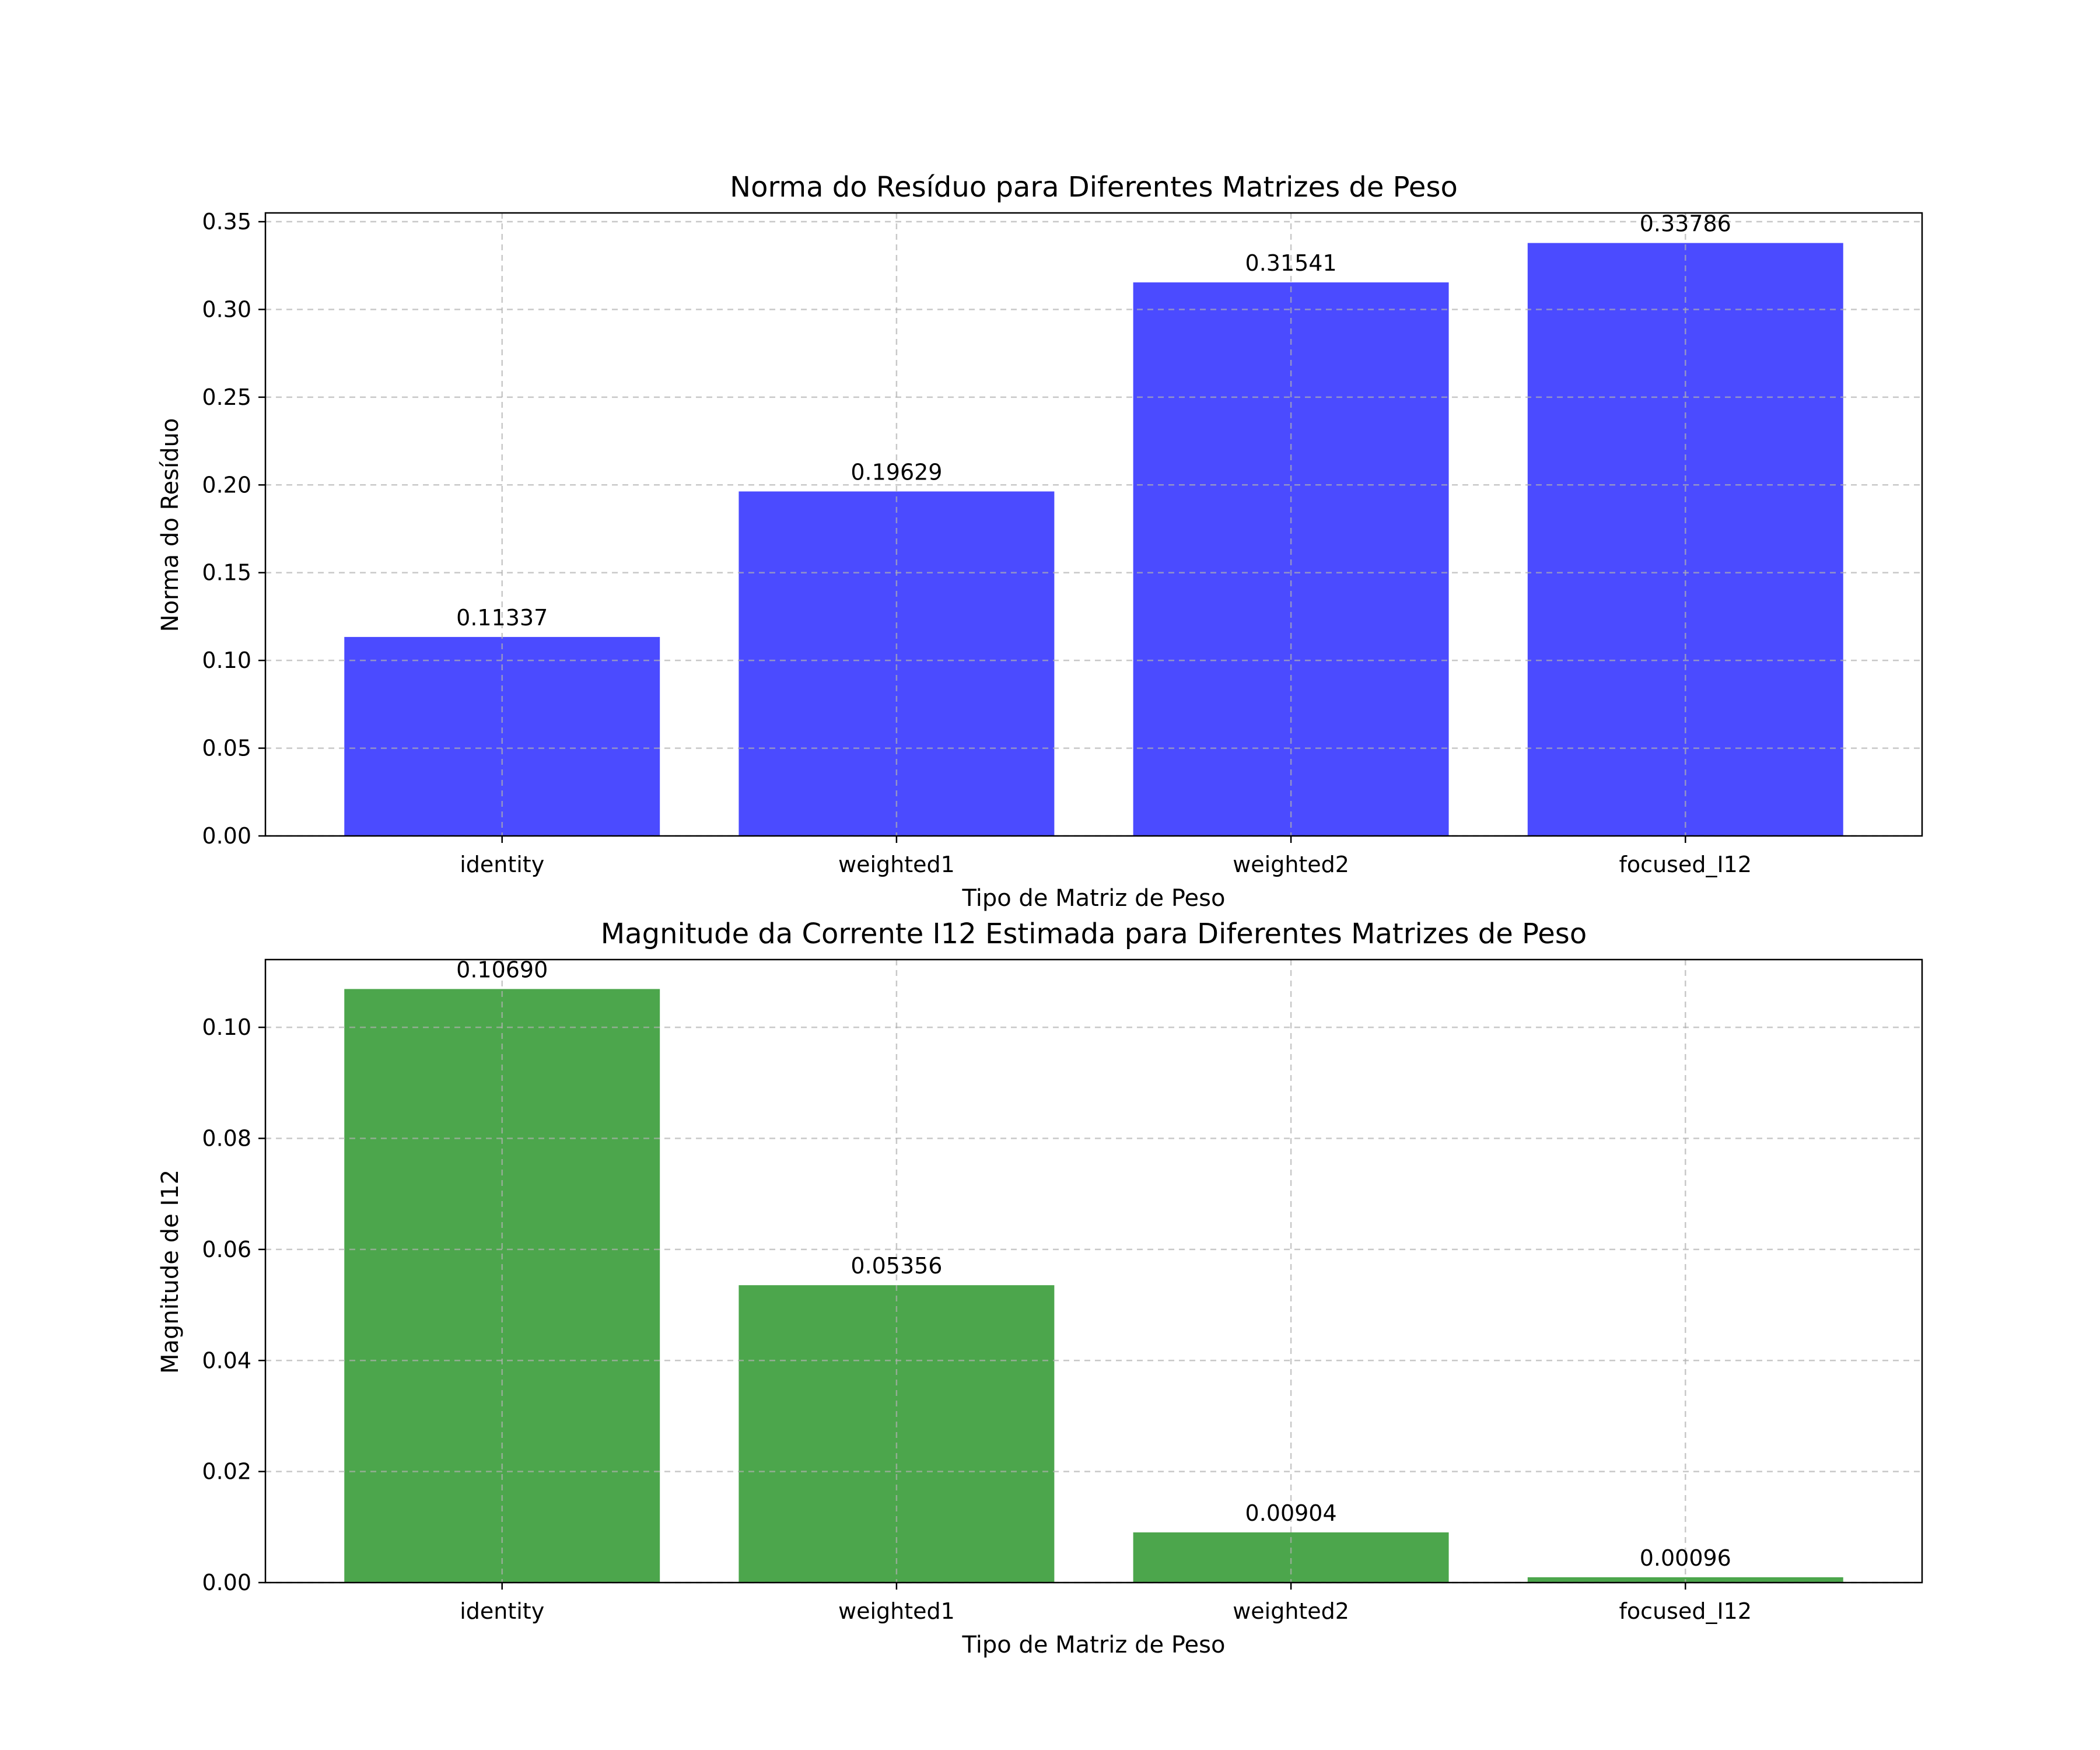 The image size is (2100, 1750). What do you see at coordinates (502, 970) in the screenshot?
I see `data-label: 0.10690` at bounding box center [502, 970].